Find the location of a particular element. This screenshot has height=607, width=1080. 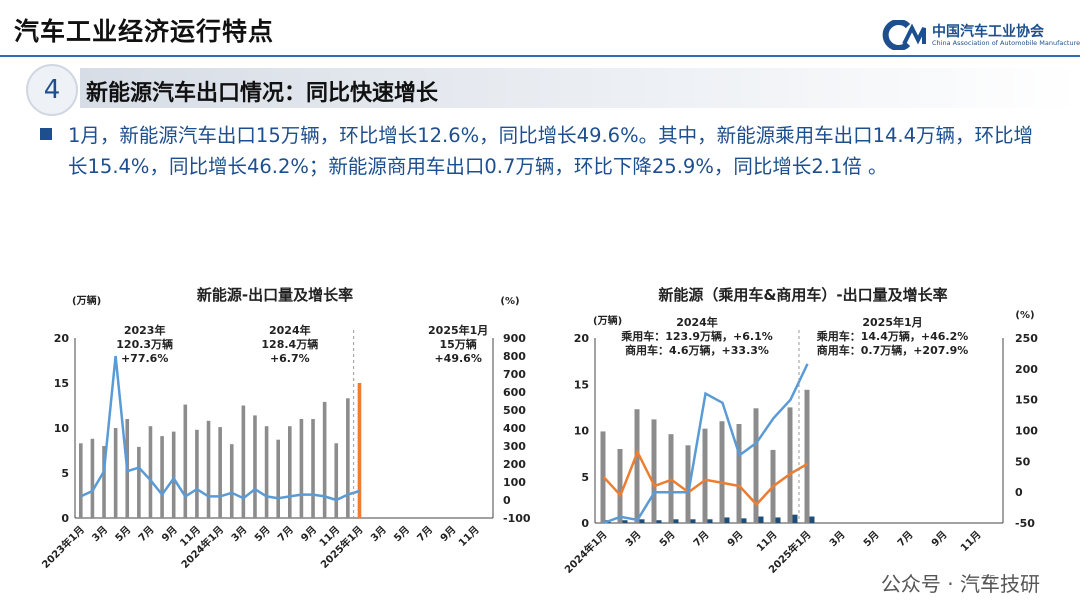

annotation-line2: 乘用车：123.9万辆，+6.1% is located at coordinates (696, 336).